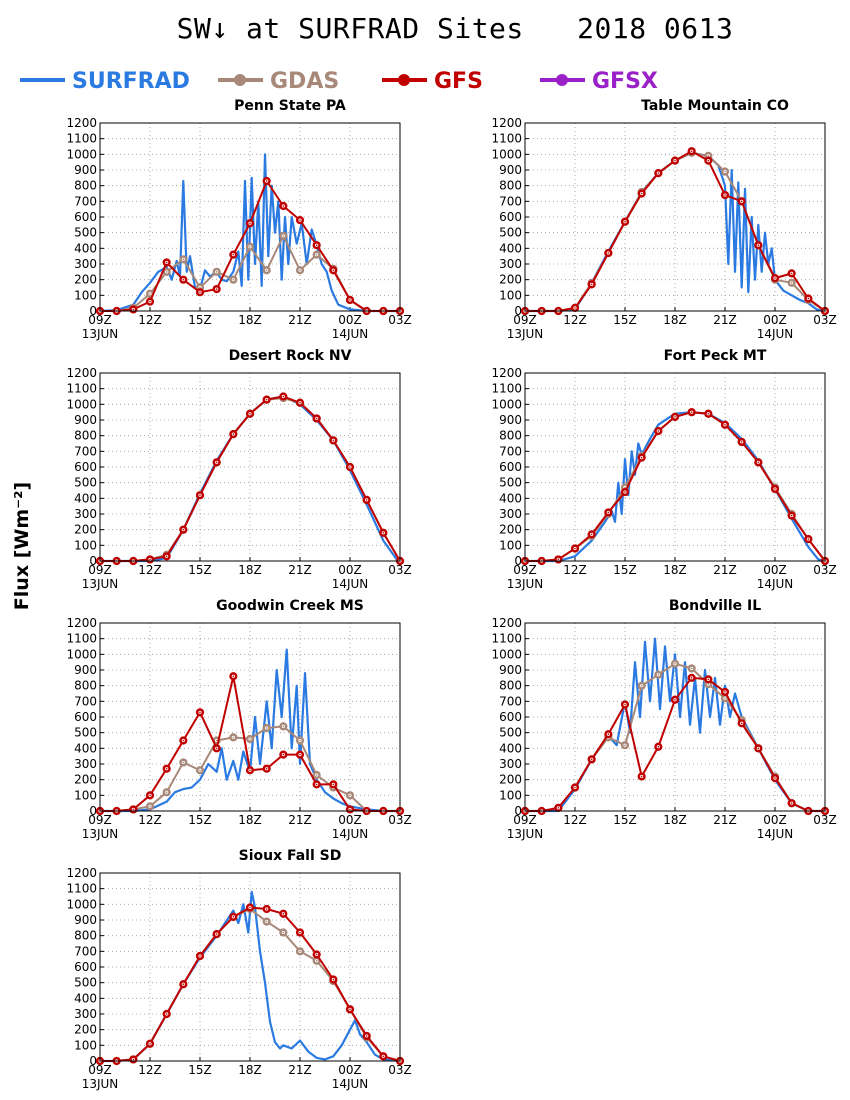 This screenshot has width=850, height=1100. Describe the element at coordinates (290, 106) in the screenshot. I see `chart-title: Penn State PA` at that location.